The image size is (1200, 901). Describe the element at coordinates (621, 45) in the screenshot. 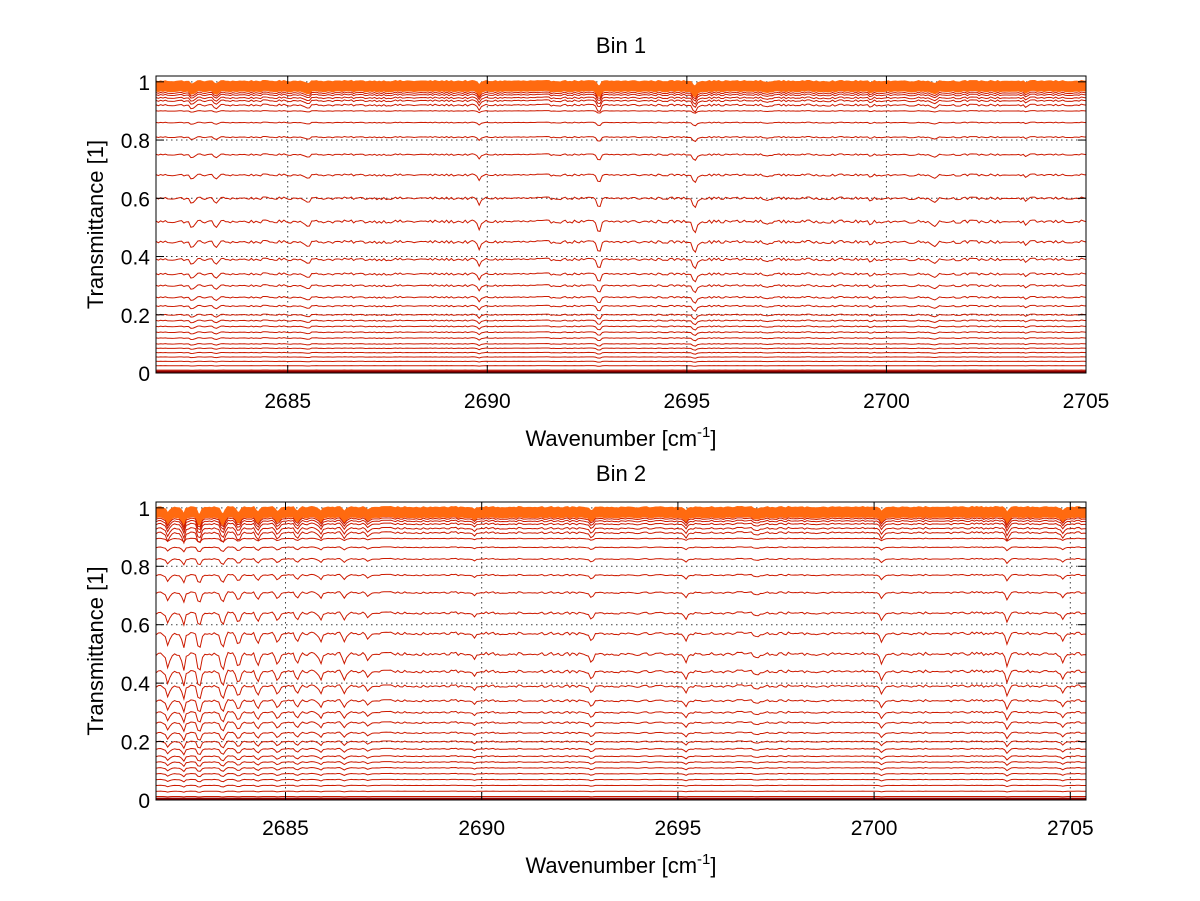

I see `chart-title: Bin 1` at that location.